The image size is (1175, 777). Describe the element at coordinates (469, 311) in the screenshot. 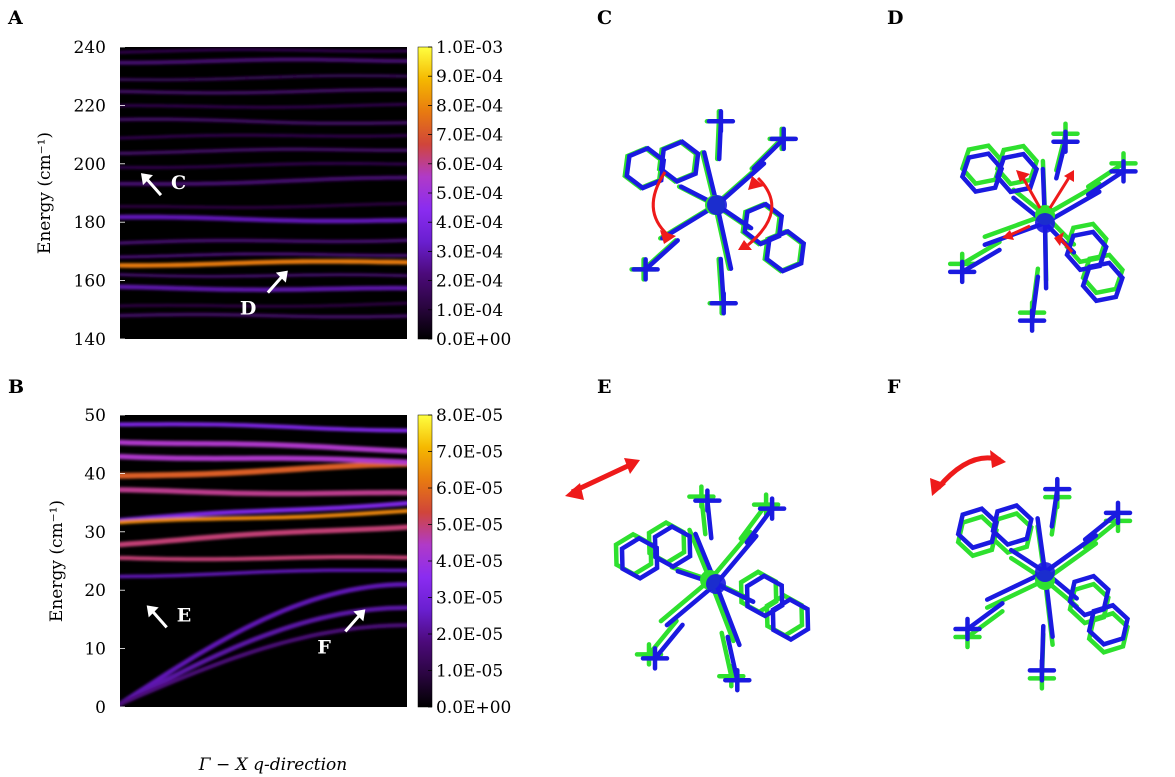

I see `colorbar-tick-label: 1.0E-04` at that location.